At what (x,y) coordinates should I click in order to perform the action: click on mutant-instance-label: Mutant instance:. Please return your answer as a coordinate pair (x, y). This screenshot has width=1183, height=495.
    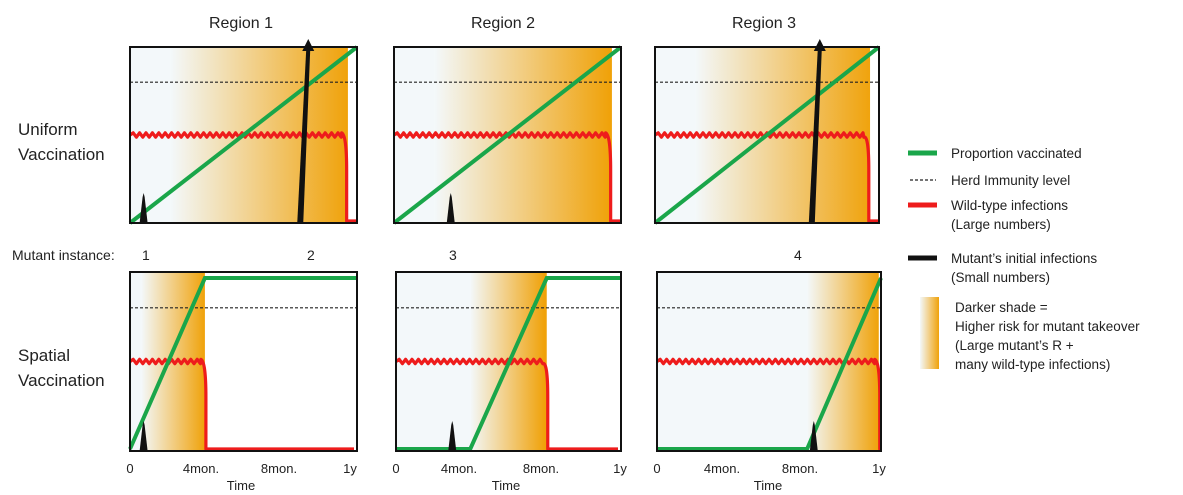
    Looking at the image, I should click on (63, 255).